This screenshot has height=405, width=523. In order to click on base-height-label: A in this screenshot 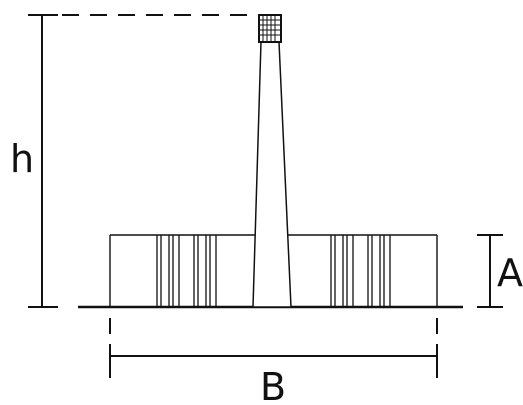, I will do `click(510, 273)`.